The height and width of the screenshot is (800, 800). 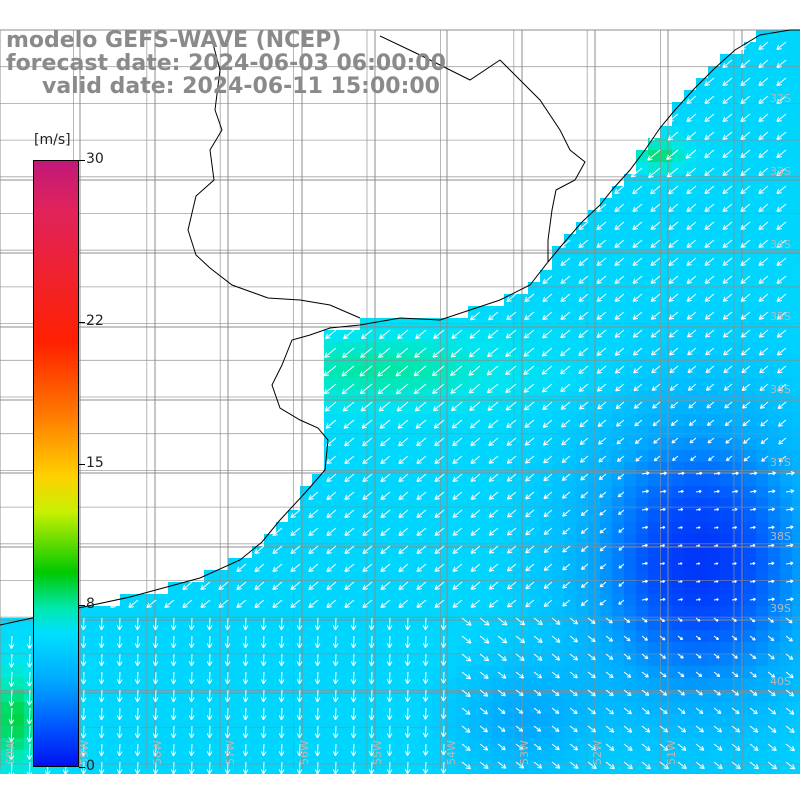 What do you see at coordinates (304, 752) in the screenshot?
I see `longitude-label: 56W` at bounding box center [304, 752].